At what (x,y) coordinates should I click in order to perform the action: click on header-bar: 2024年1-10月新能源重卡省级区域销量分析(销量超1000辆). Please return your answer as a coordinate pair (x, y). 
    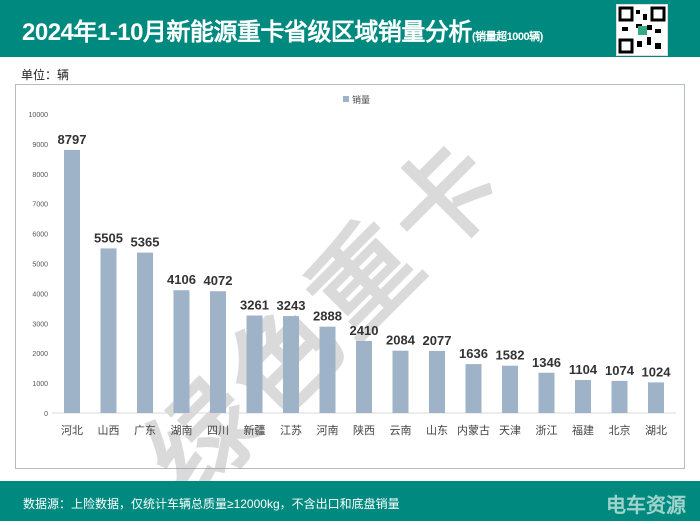
    Looking at the image, I should click on (350, 28).